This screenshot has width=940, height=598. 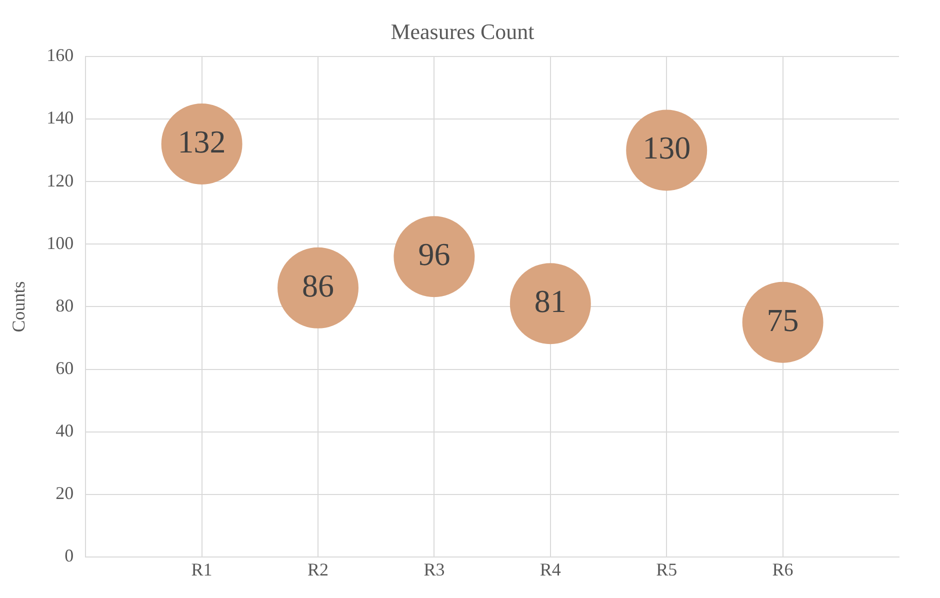 I want to click on y-tick-label: 120, so click(x=60, y=180).